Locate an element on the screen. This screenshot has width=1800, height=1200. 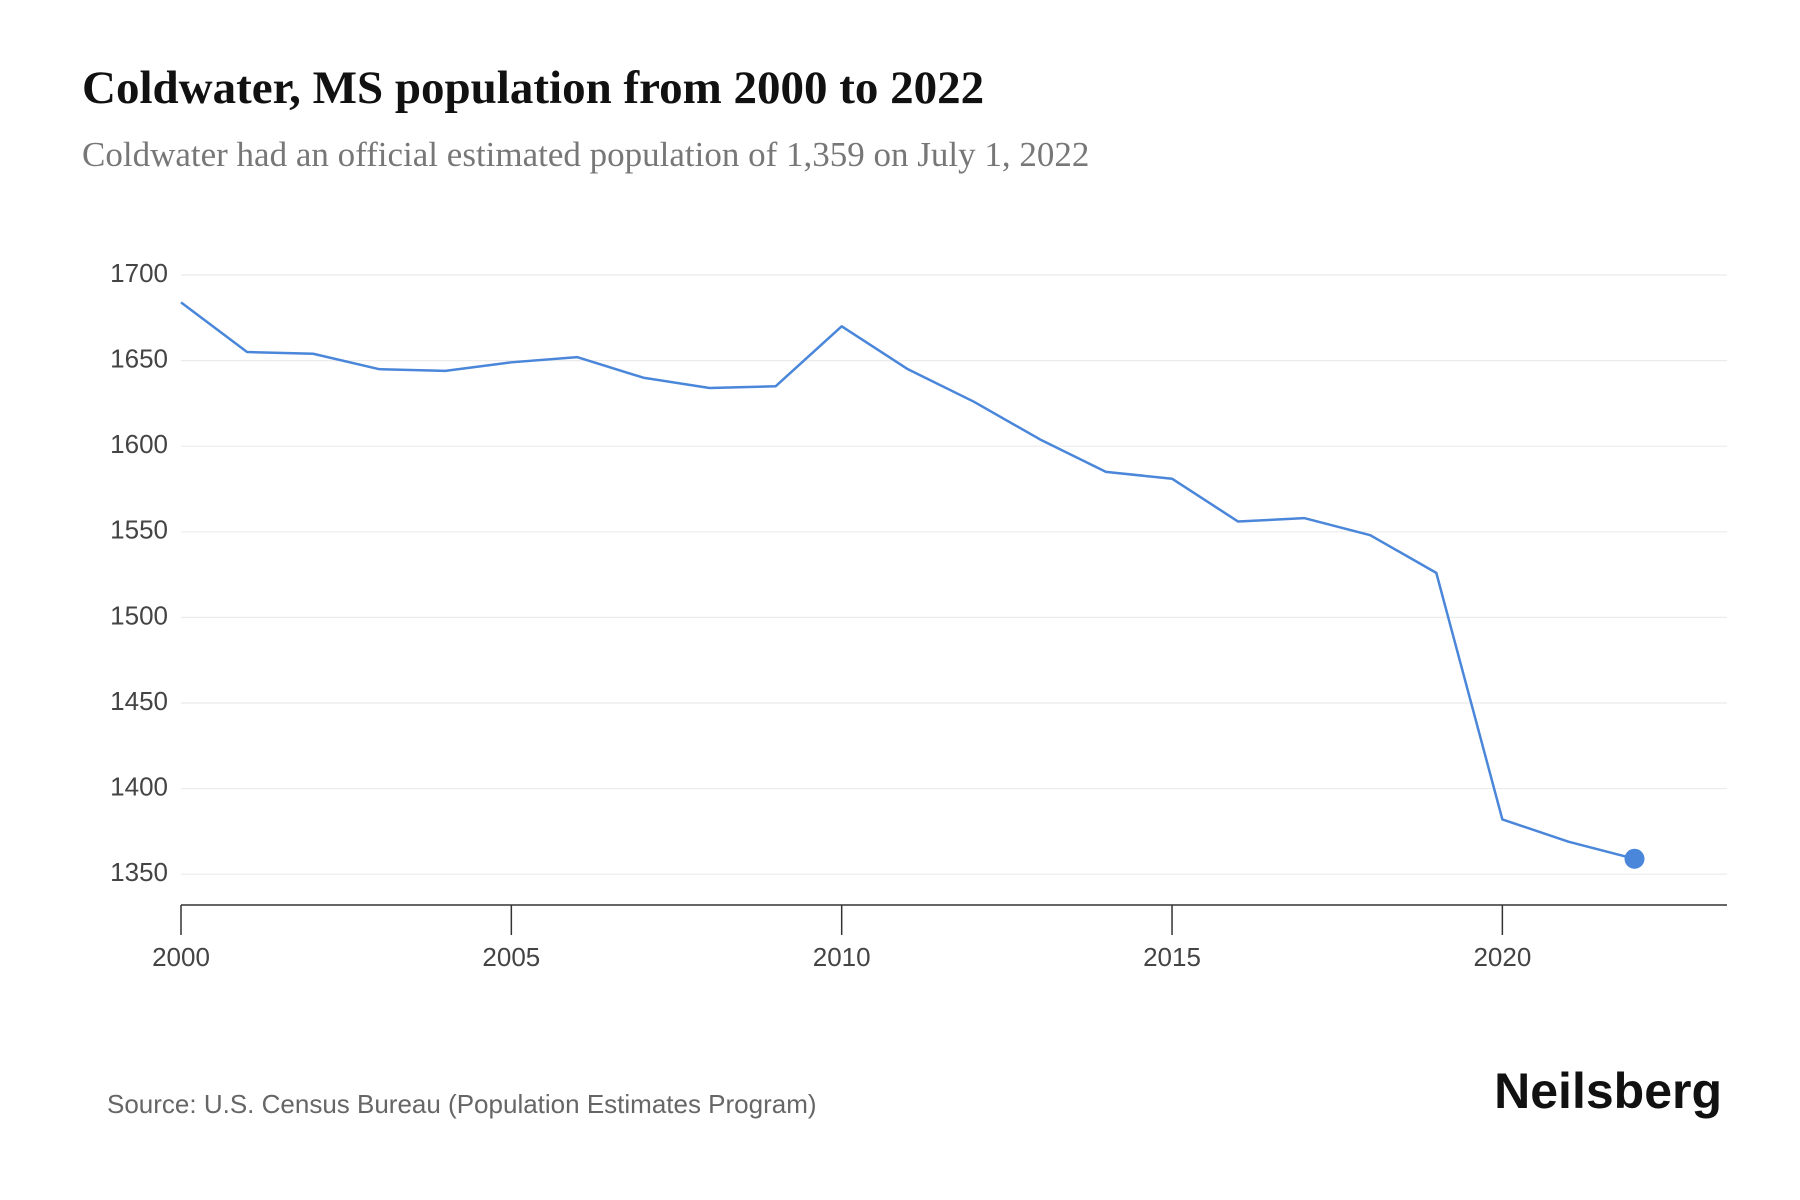
y-tick-label: 1650 is located at coordinates (139, 358).